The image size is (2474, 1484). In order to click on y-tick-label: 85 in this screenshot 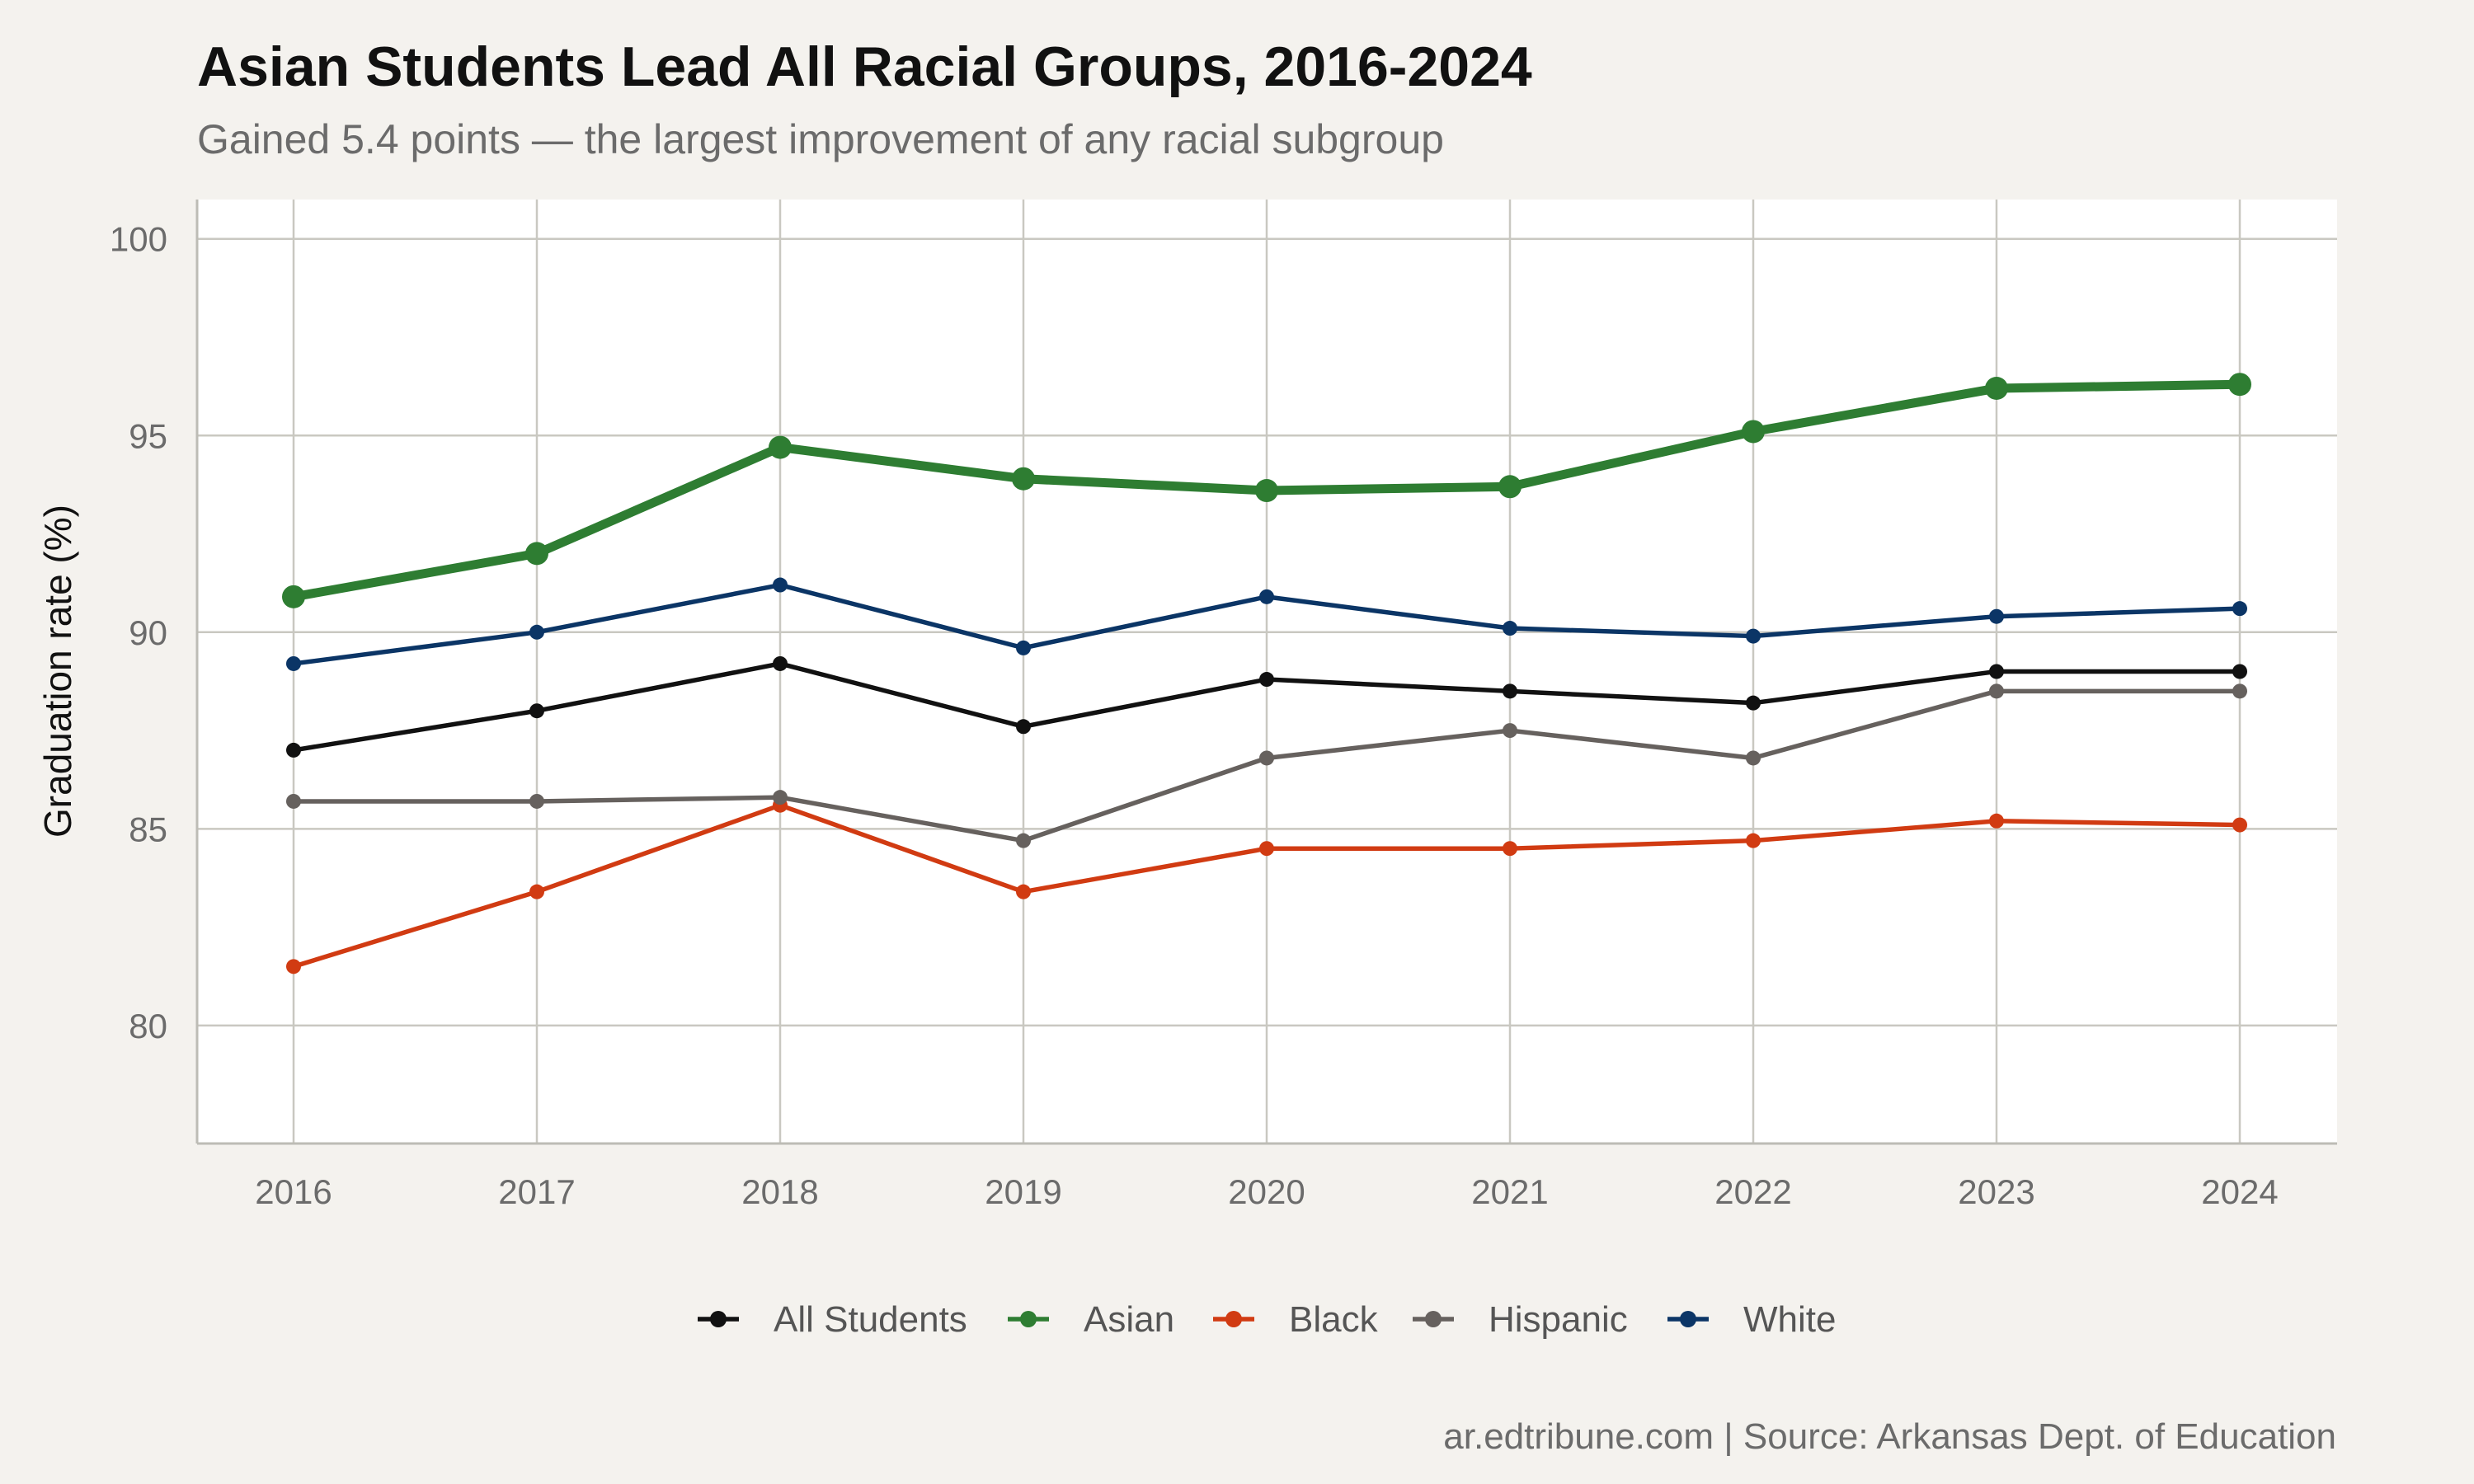, I will do `click(148, 829)`.